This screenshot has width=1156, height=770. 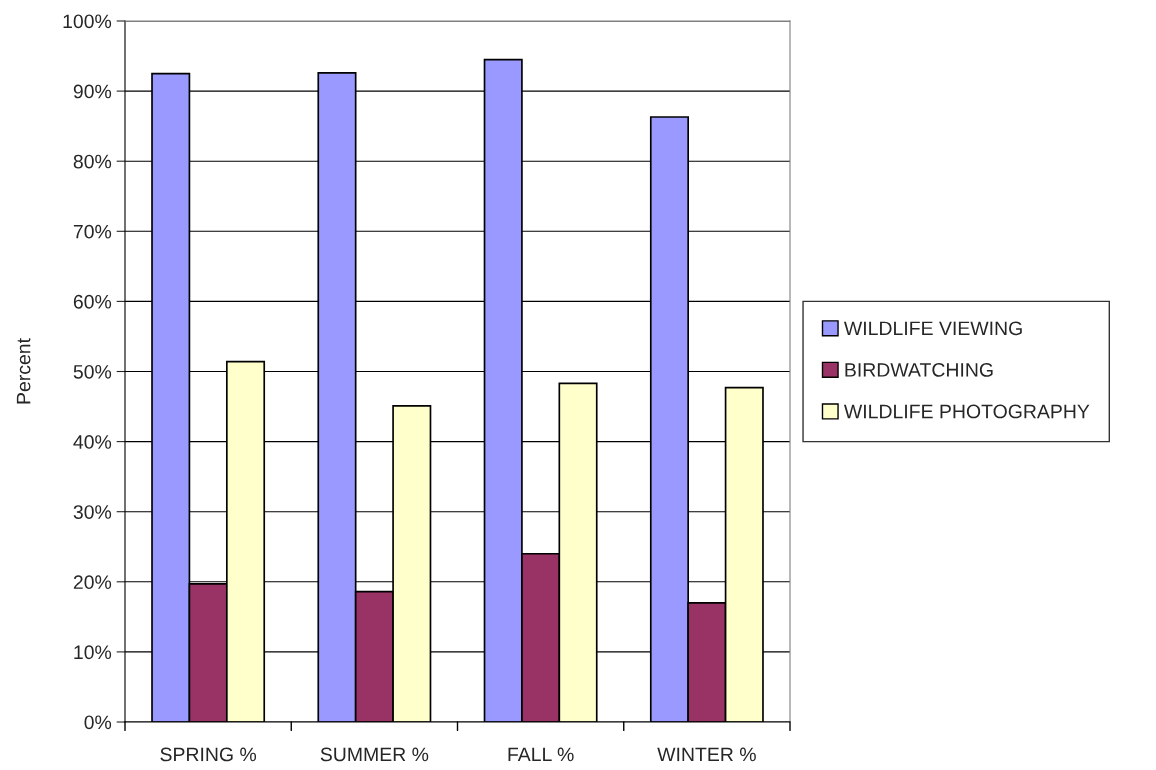 What do you see at coordinates (92, 442) in the screenshot?
I see `y-tick-label: 40%` at bounding box center [92, 442].